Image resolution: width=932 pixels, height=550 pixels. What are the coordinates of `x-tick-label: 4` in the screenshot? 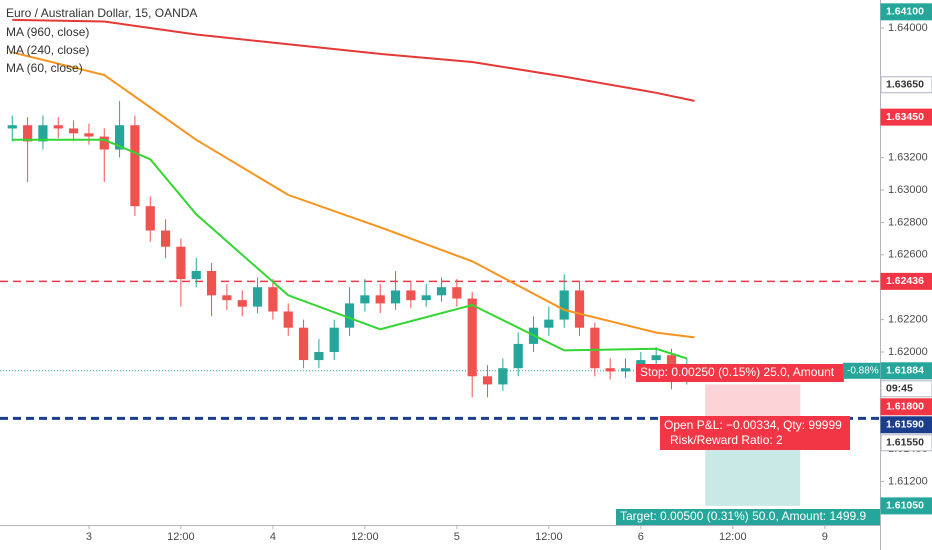 It's located at (273, 537).